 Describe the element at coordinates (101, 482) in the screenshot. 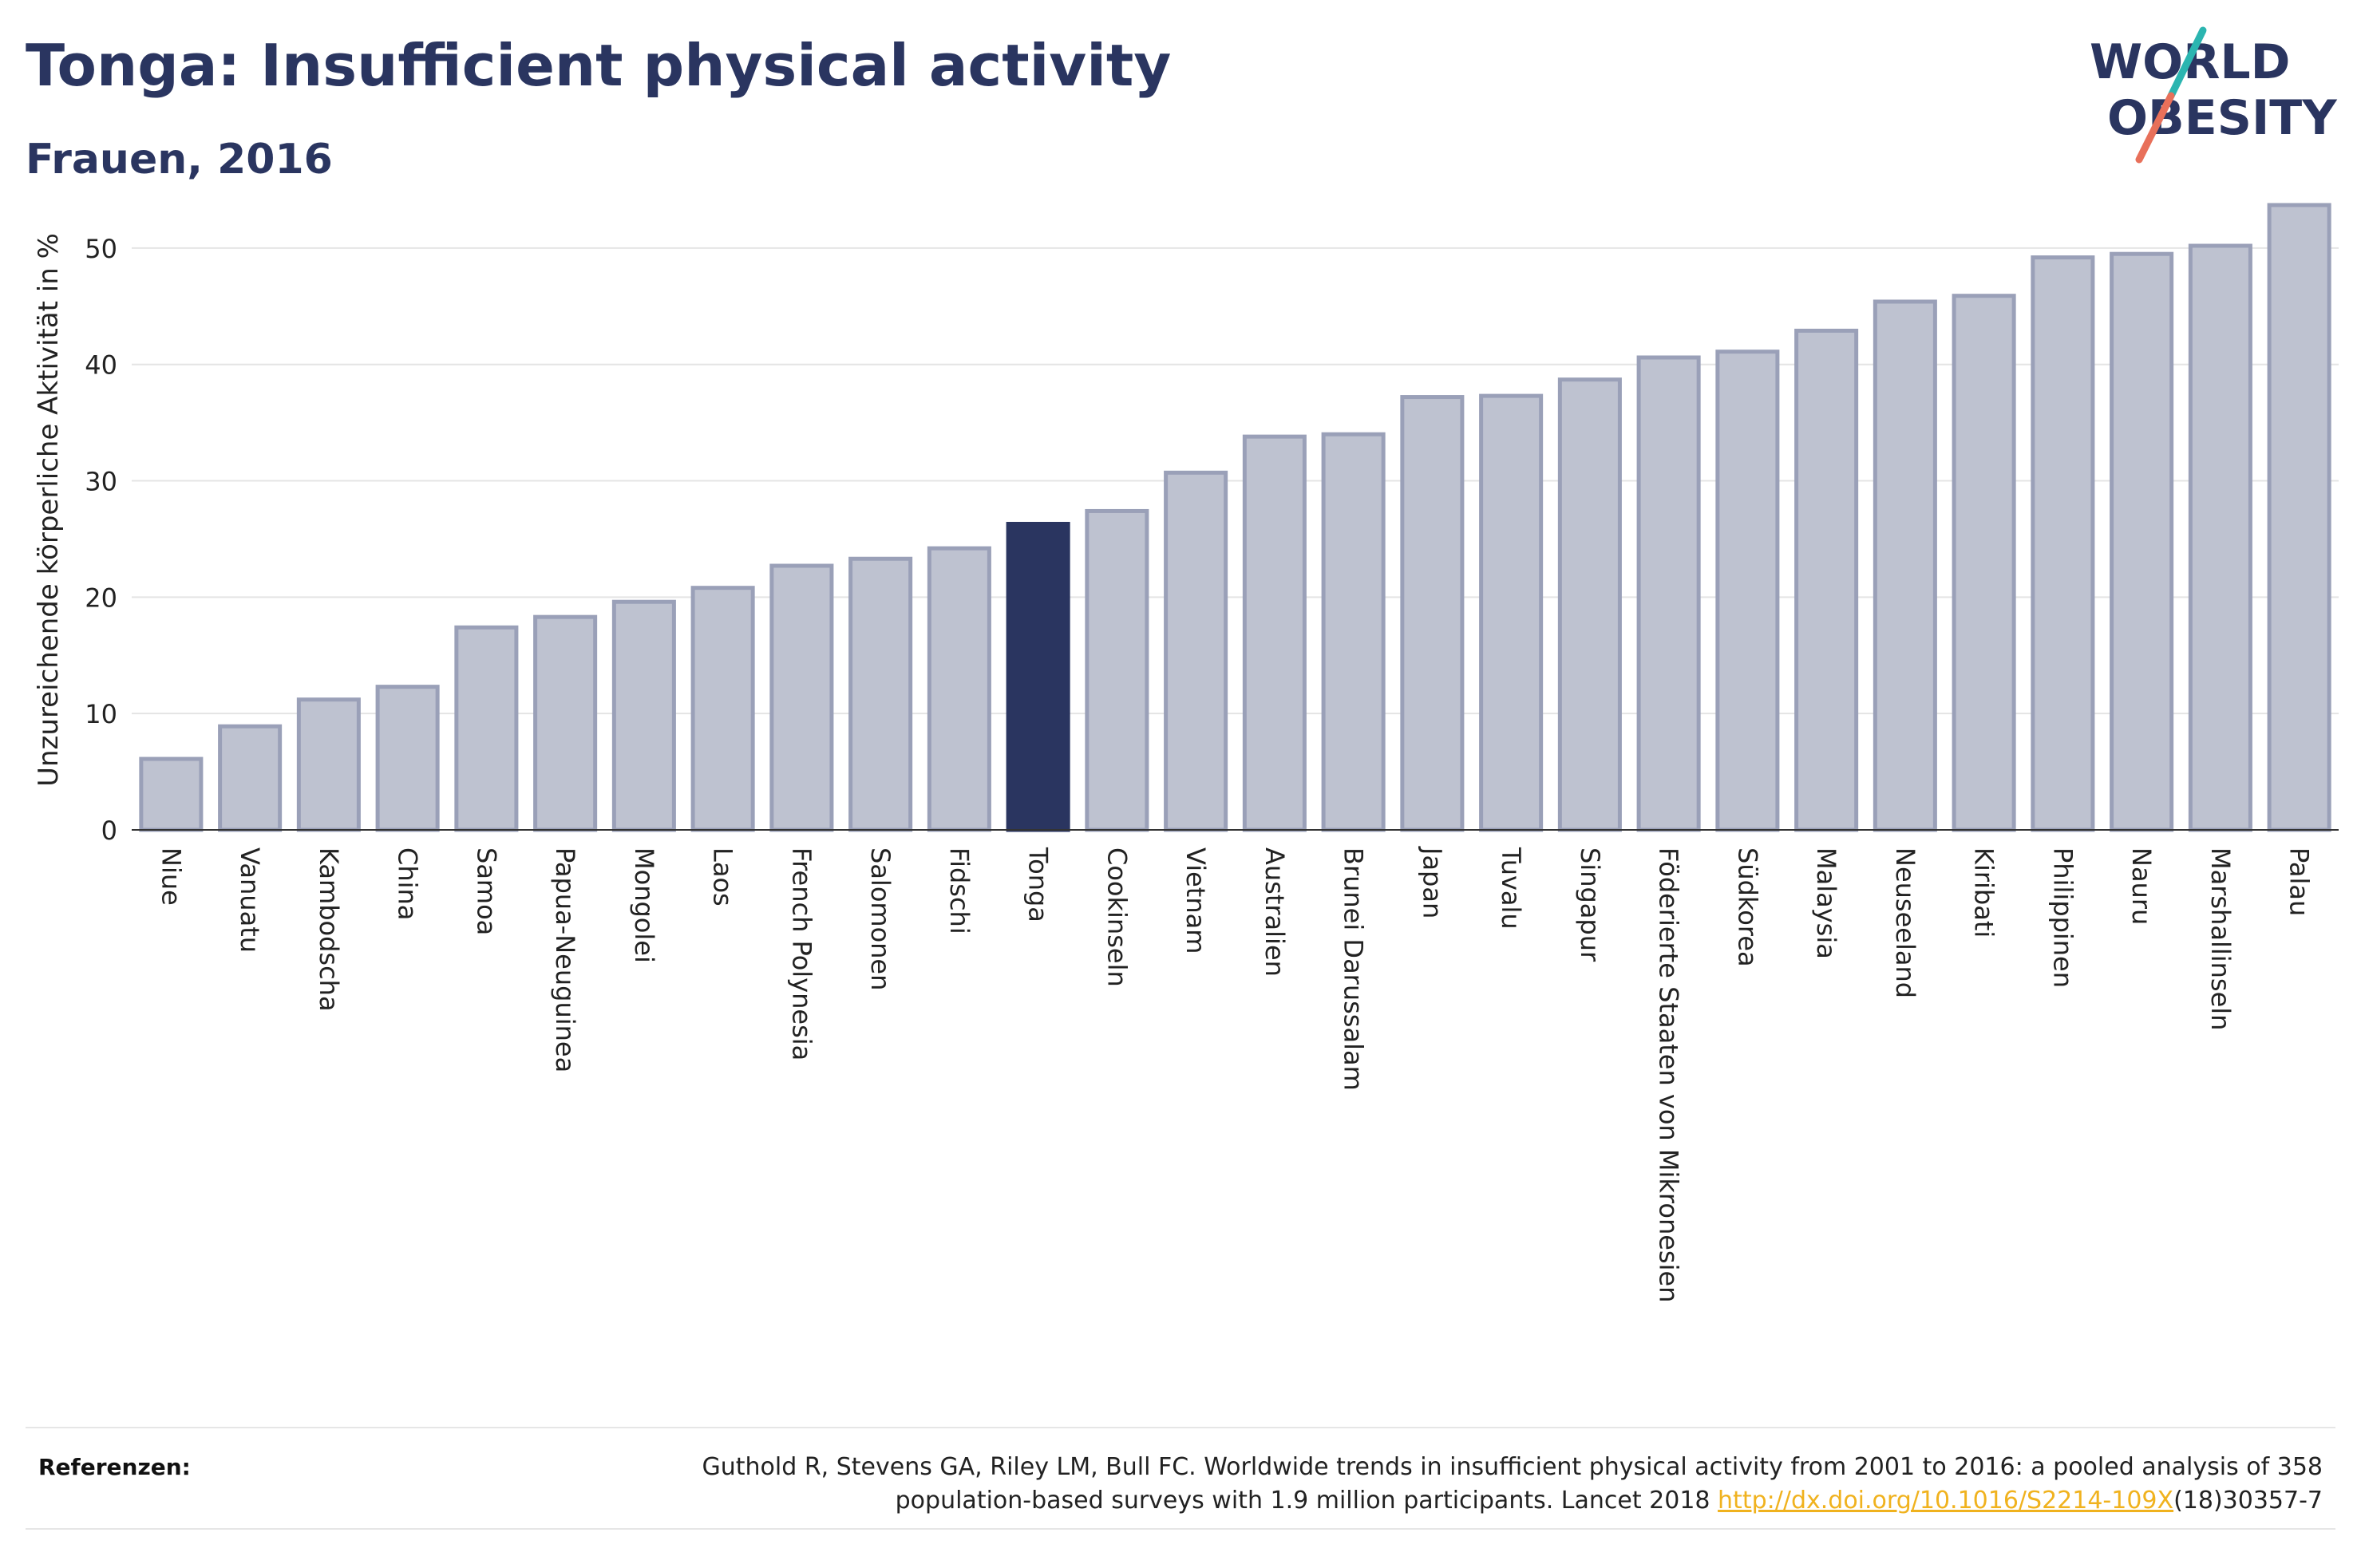

I see `y-tick-label: 30` at that location.